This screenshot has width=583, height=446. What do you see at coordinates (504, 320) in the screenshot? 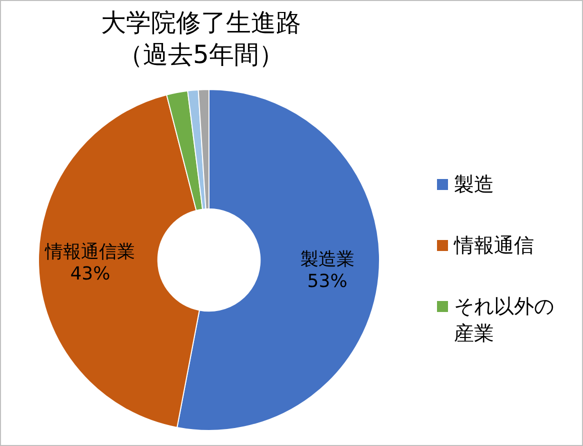
I see `legend-label: それ以外の産業` at bounding box center [504, 320].